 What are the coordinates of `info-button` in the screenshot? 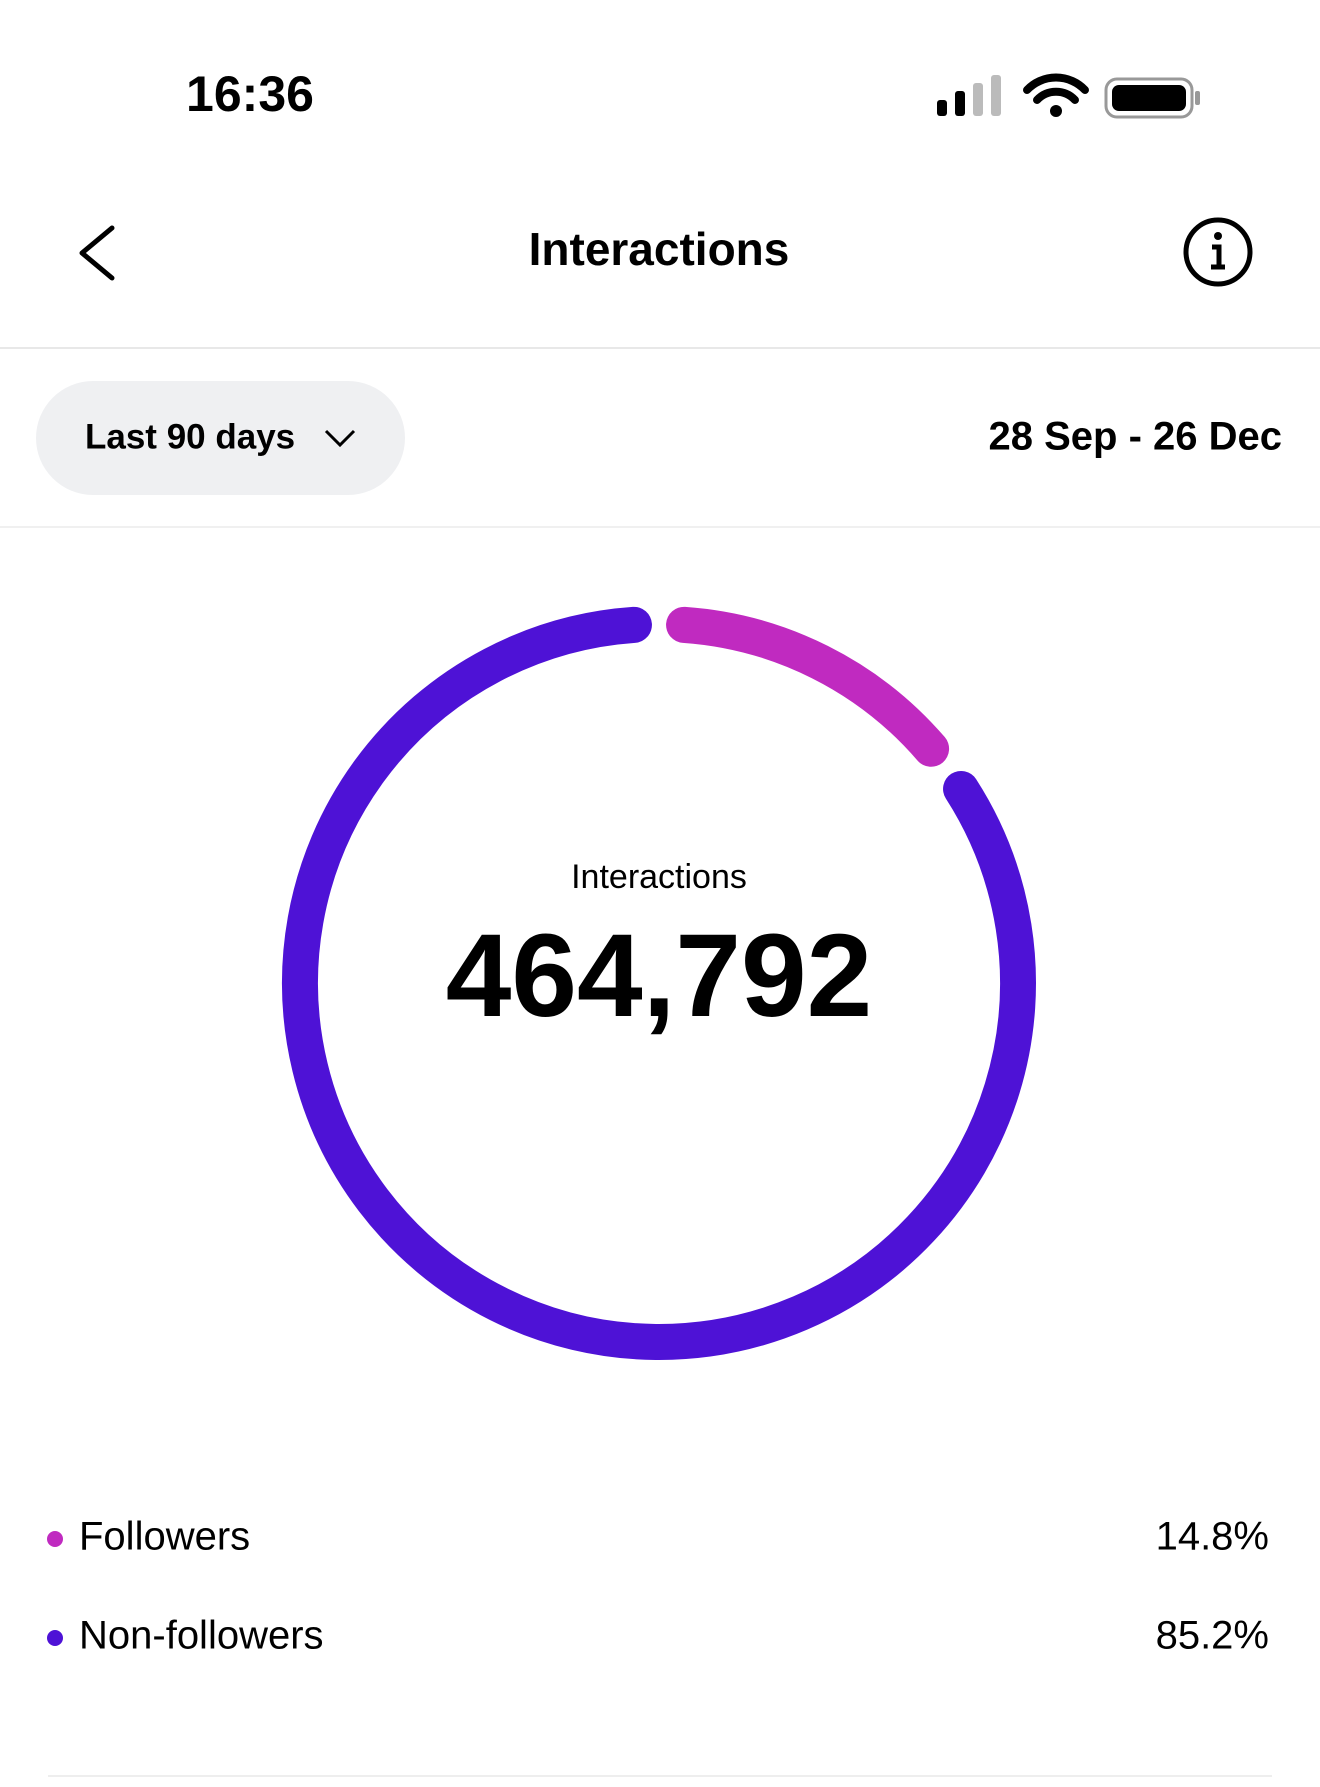 It's located at (1218, 252).